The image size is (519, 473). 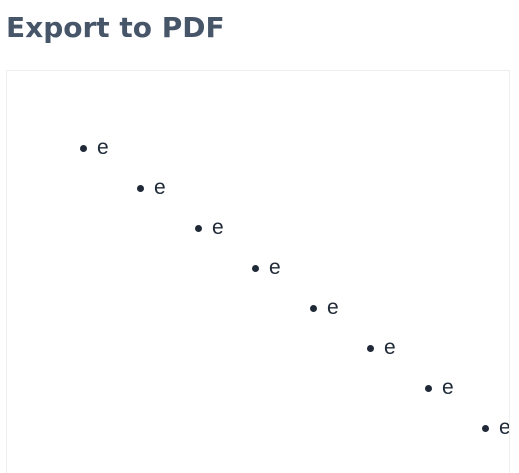 What do you see at coordinates (115, 27) in the screenshot?
I see `page-title: Export to PDF` at bounding box center [115, 27].